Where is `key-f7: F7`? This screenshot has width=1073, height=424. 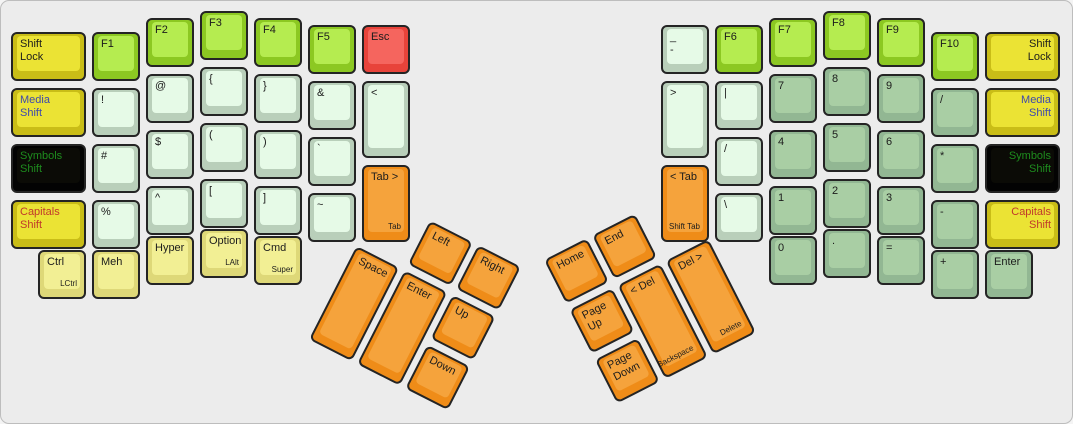
key-f7: F7 is located at coordinates (793, 42).